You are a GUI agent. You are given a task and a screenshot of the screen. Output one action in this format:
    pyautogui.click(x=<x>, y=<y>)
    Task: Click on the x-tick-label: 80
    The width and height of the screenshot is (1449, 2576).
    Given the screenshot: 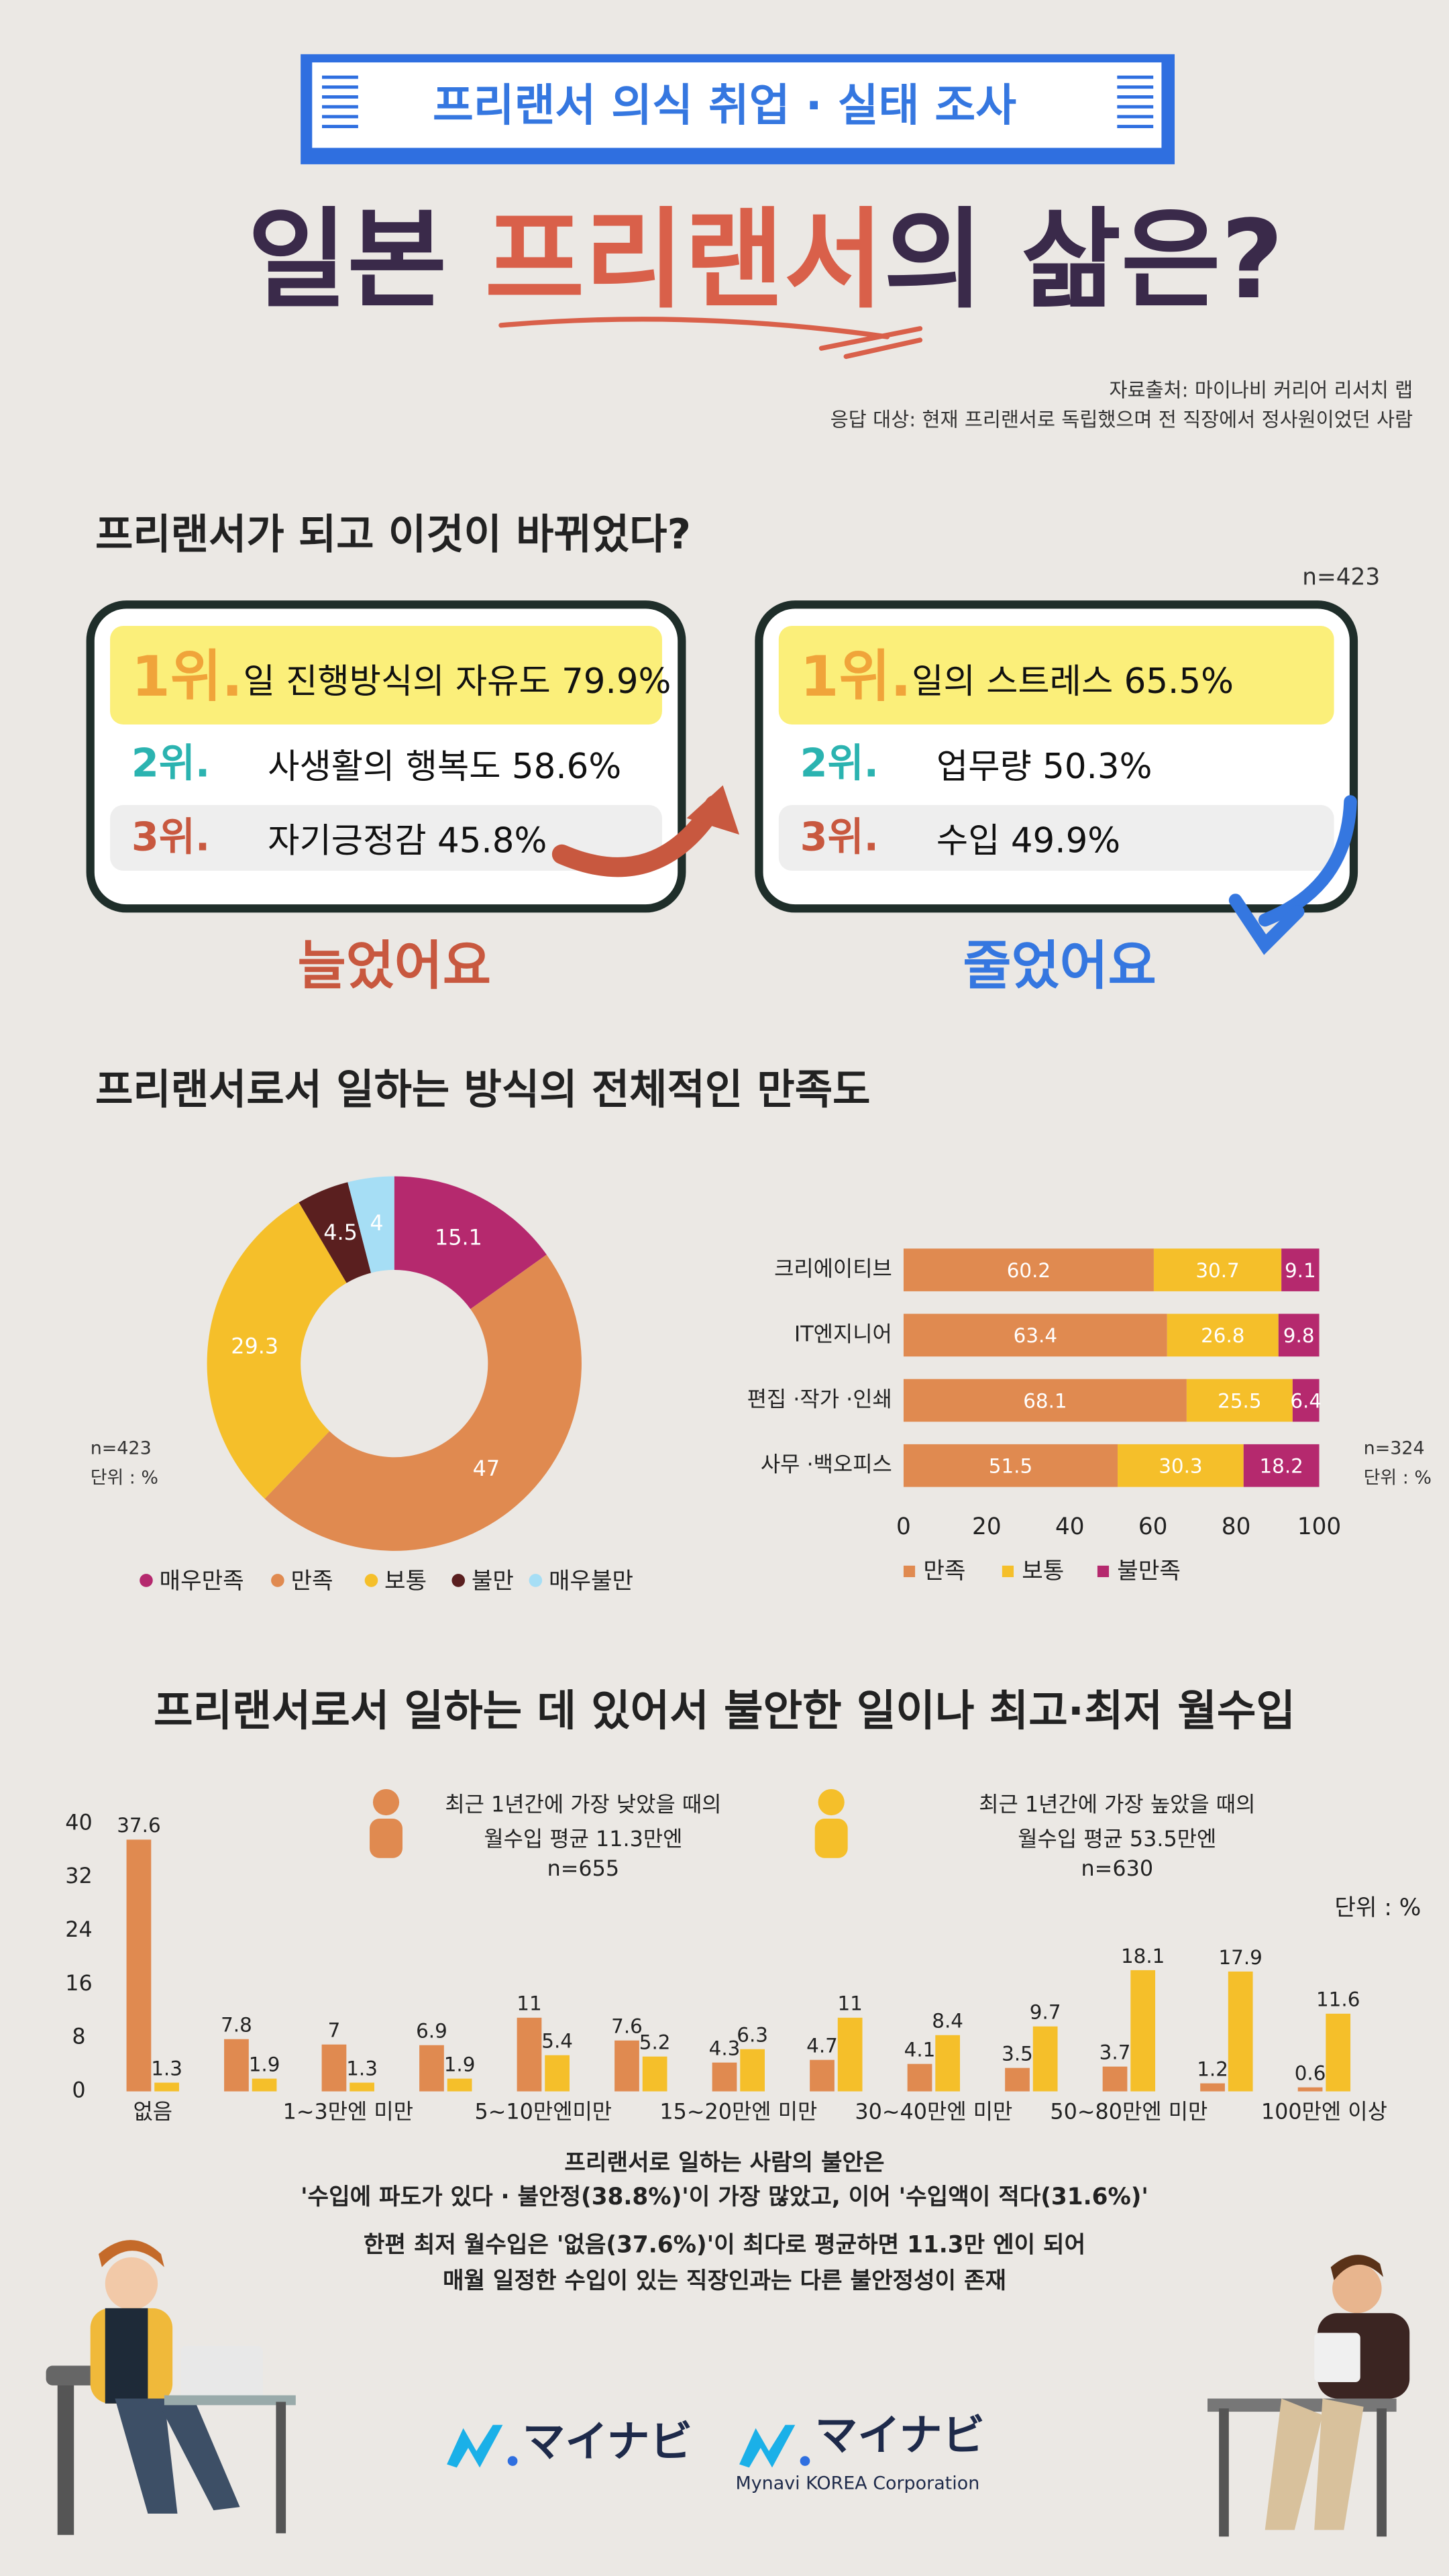 What is the action you would take?
    pyautogui.click(x=1236, y=1526)
    